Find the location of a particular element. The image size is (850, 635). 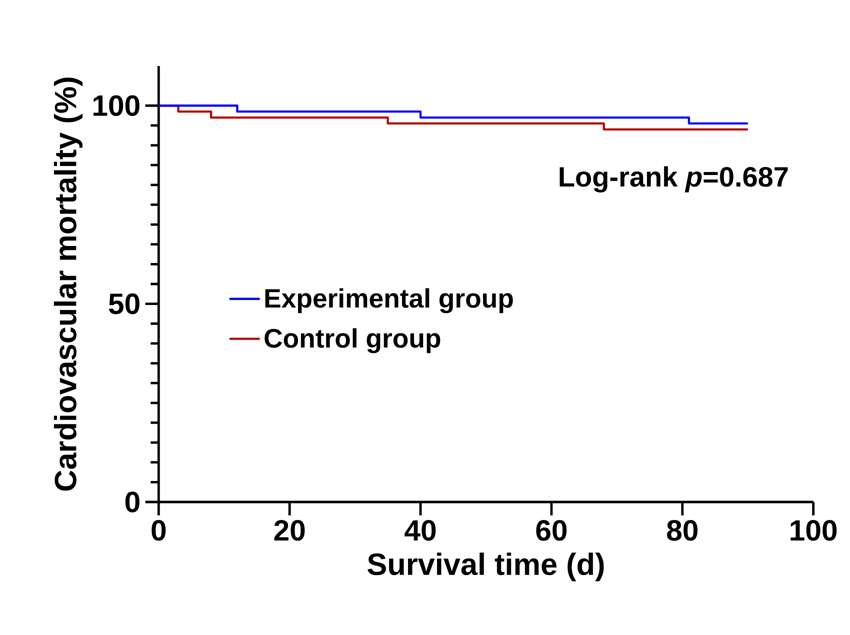

x-tick-label: 80 is located at coordinates (682, 530).